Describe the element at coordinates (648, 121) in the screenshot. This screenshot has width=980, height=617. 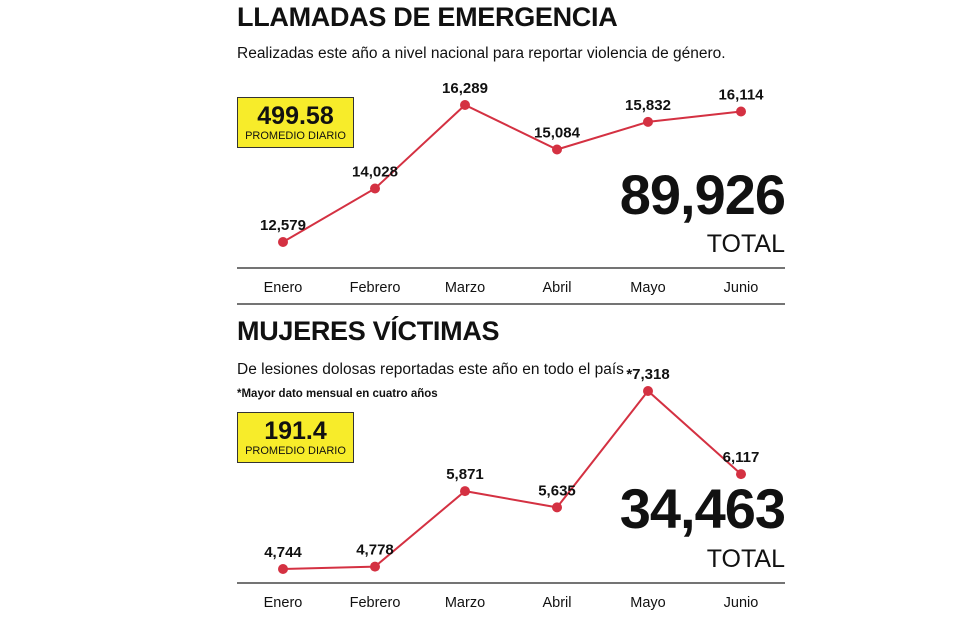
I see `chart1-point-mayo` at that location.